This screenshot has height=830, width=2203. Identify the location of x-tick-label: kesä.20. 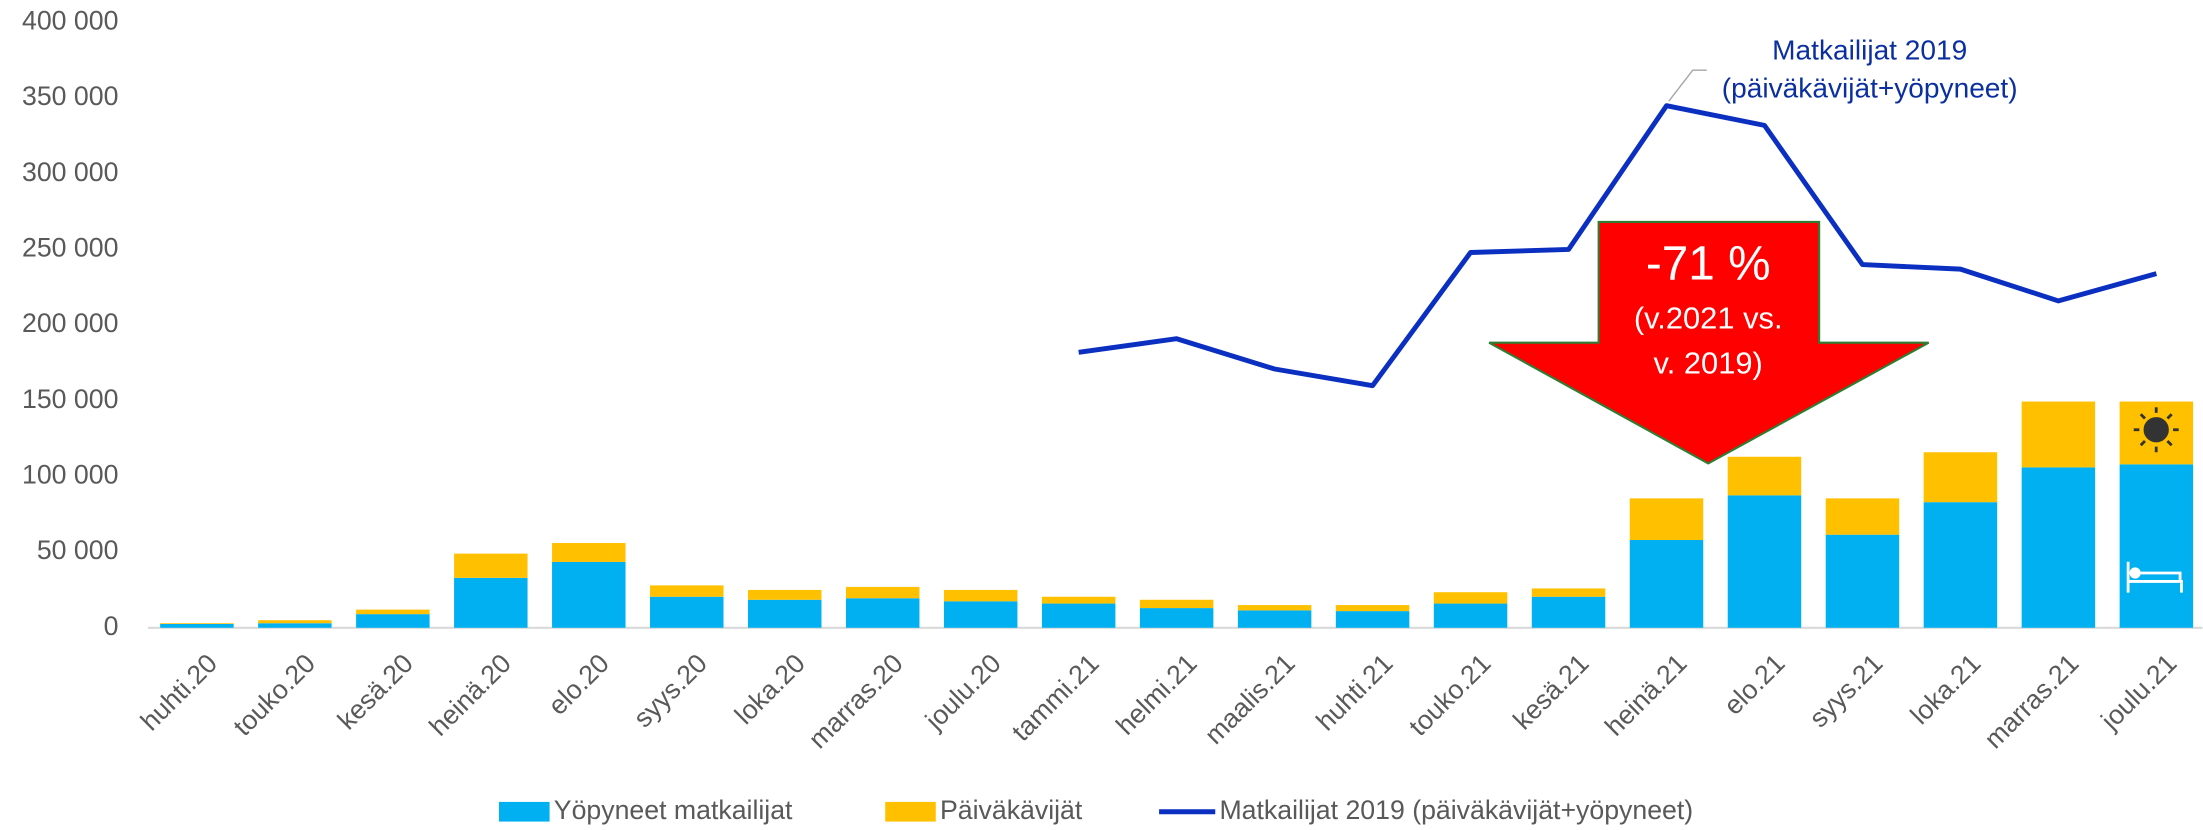
(375, 691).